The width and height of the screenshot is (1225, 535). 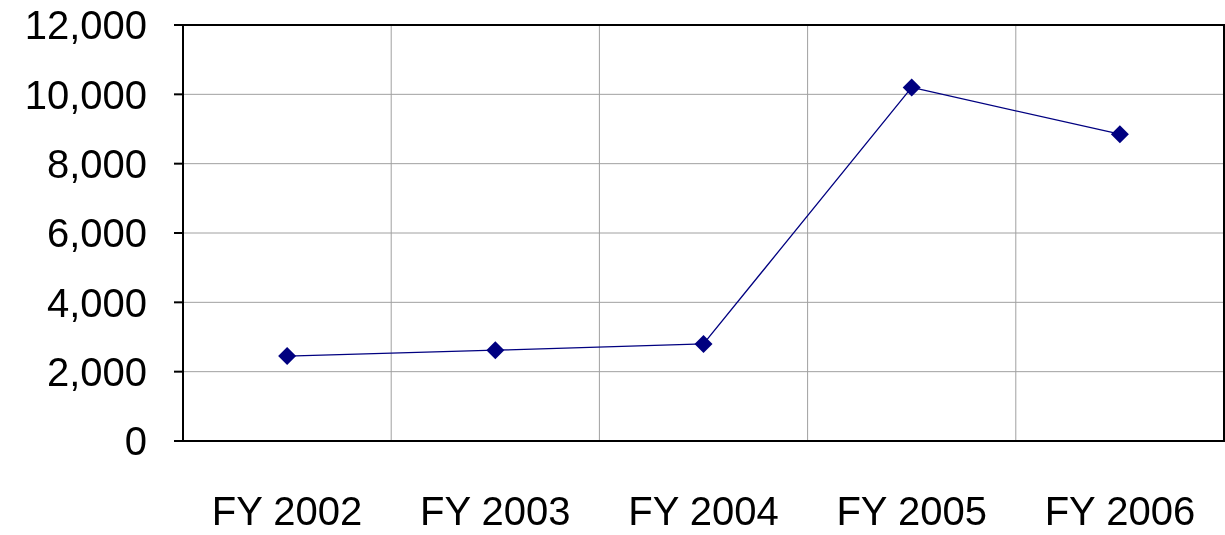 What do you see at coordinates (96, 302) in the screenshot?
I see `y-tick-label: 4,000` at bounding box center [96, 302].